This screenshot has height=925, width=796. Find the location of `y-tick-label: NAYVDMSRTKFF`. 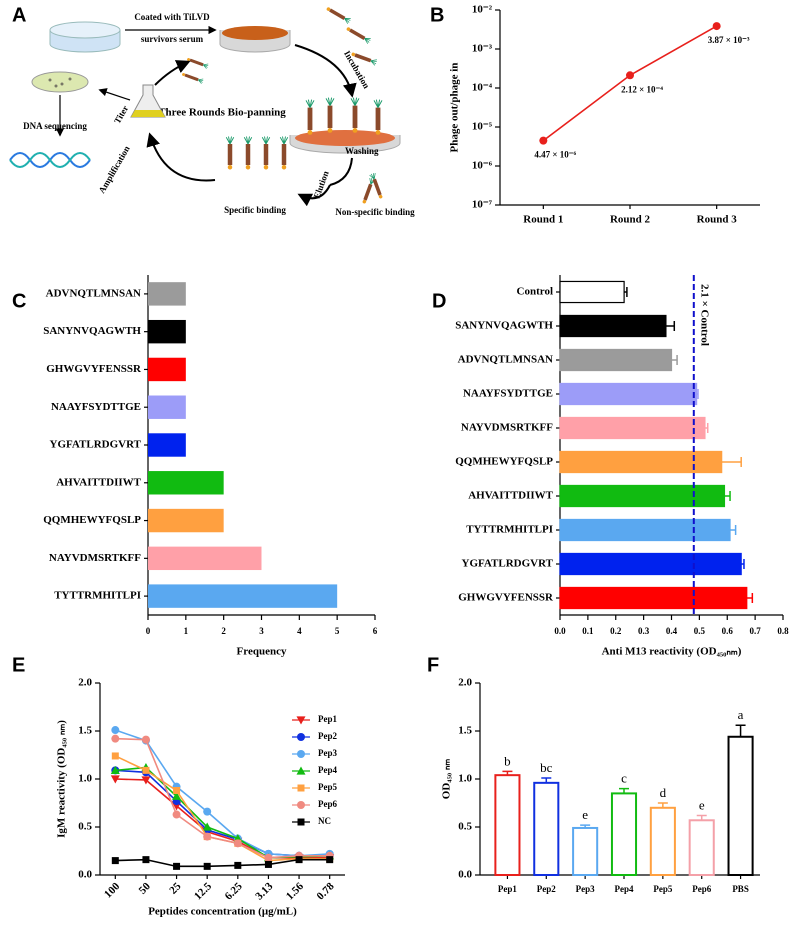

y-tick-label: NAYVDMSRTKFF is located at coordinates (95, 558).